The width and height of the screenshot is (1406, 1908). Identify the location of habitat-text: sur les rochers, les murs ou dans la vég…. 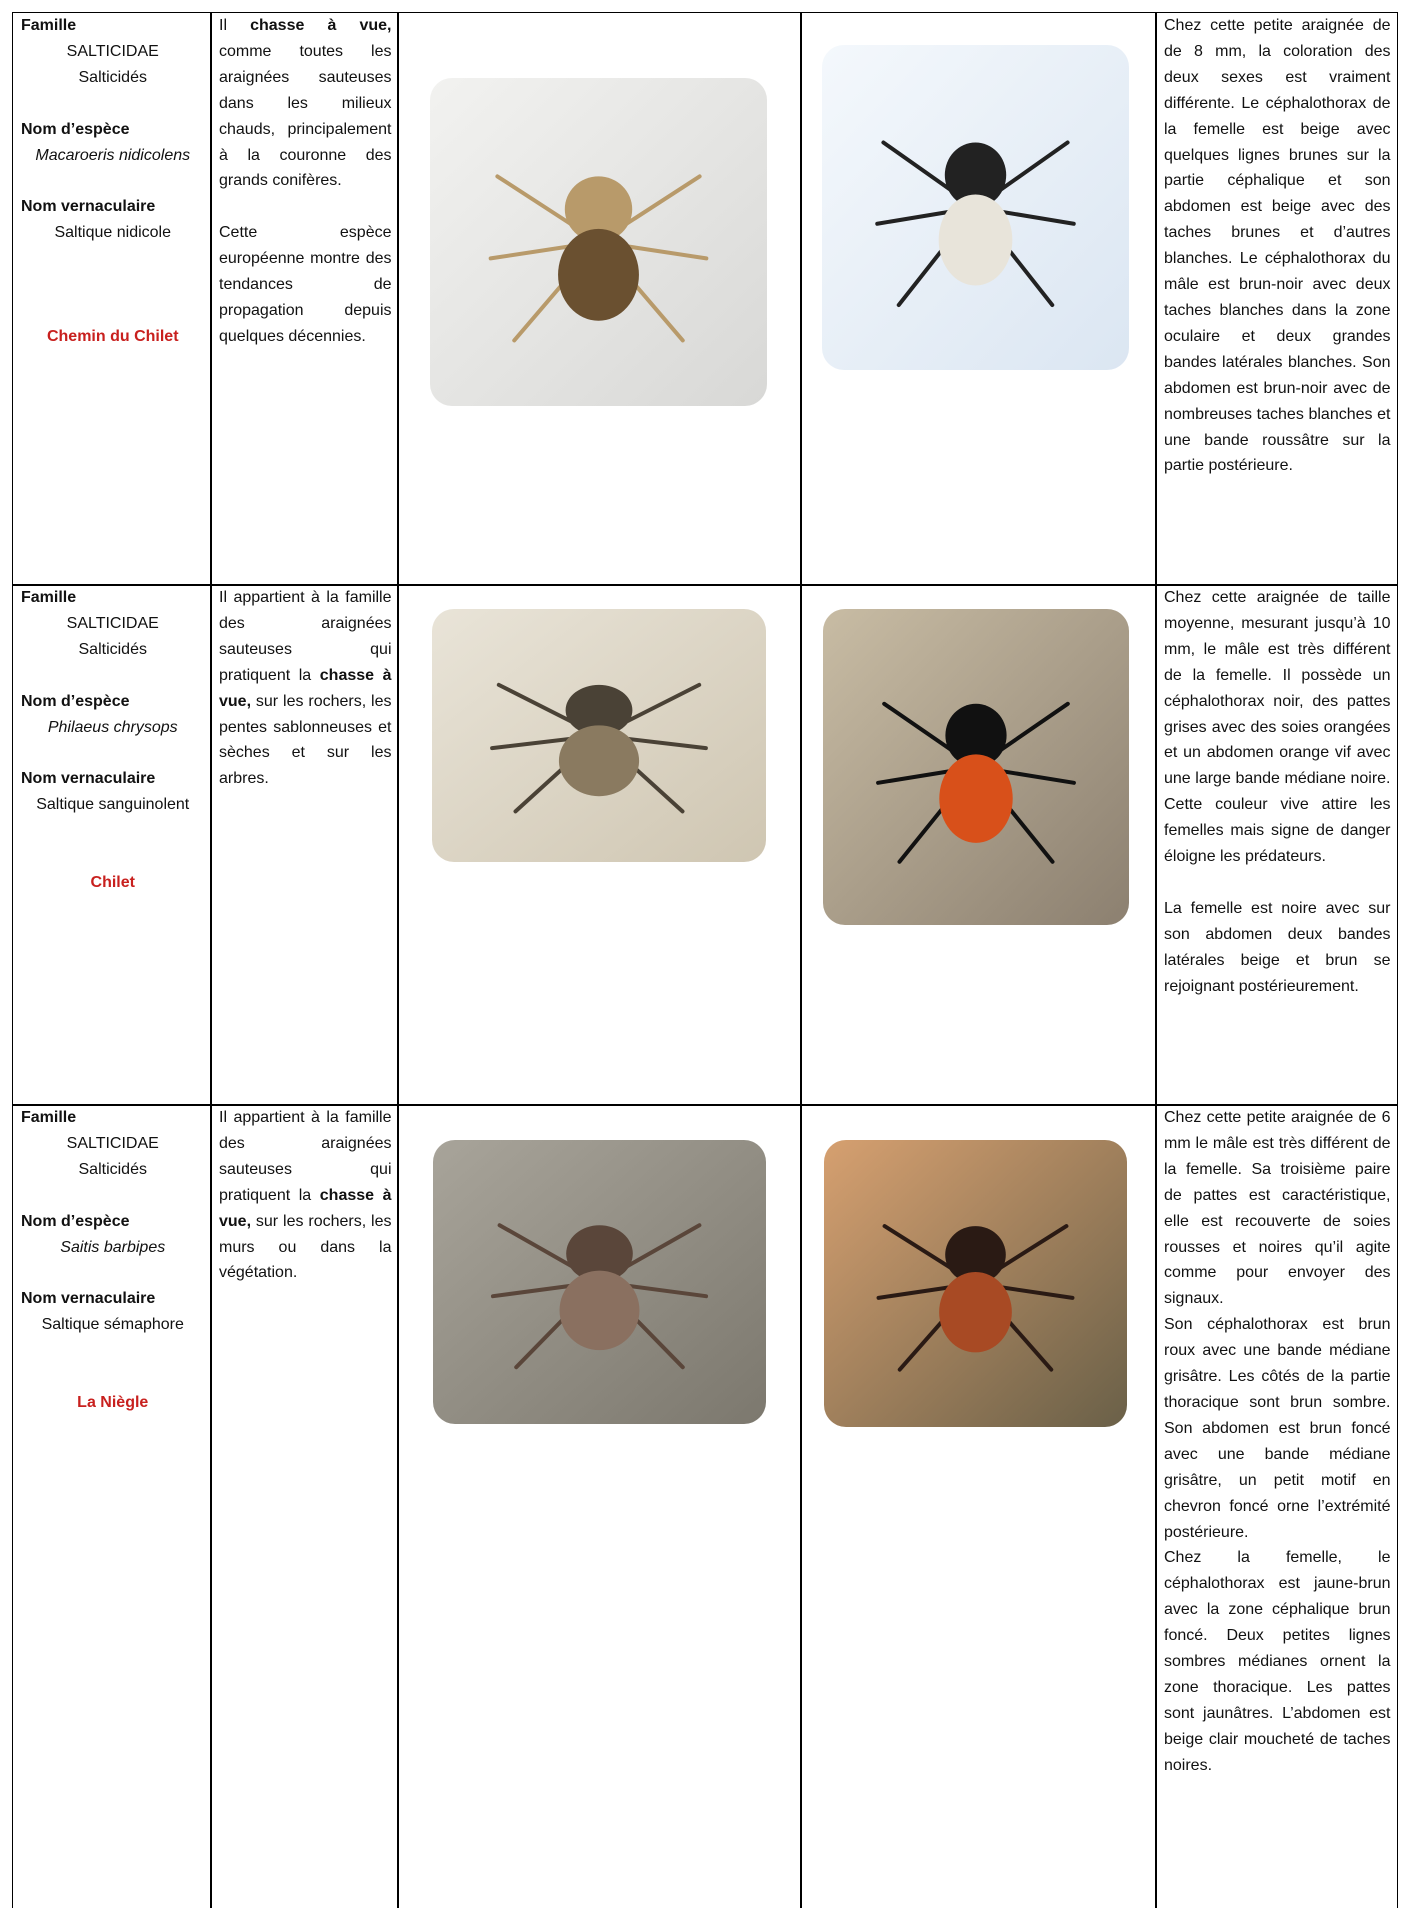
(305, 1247).